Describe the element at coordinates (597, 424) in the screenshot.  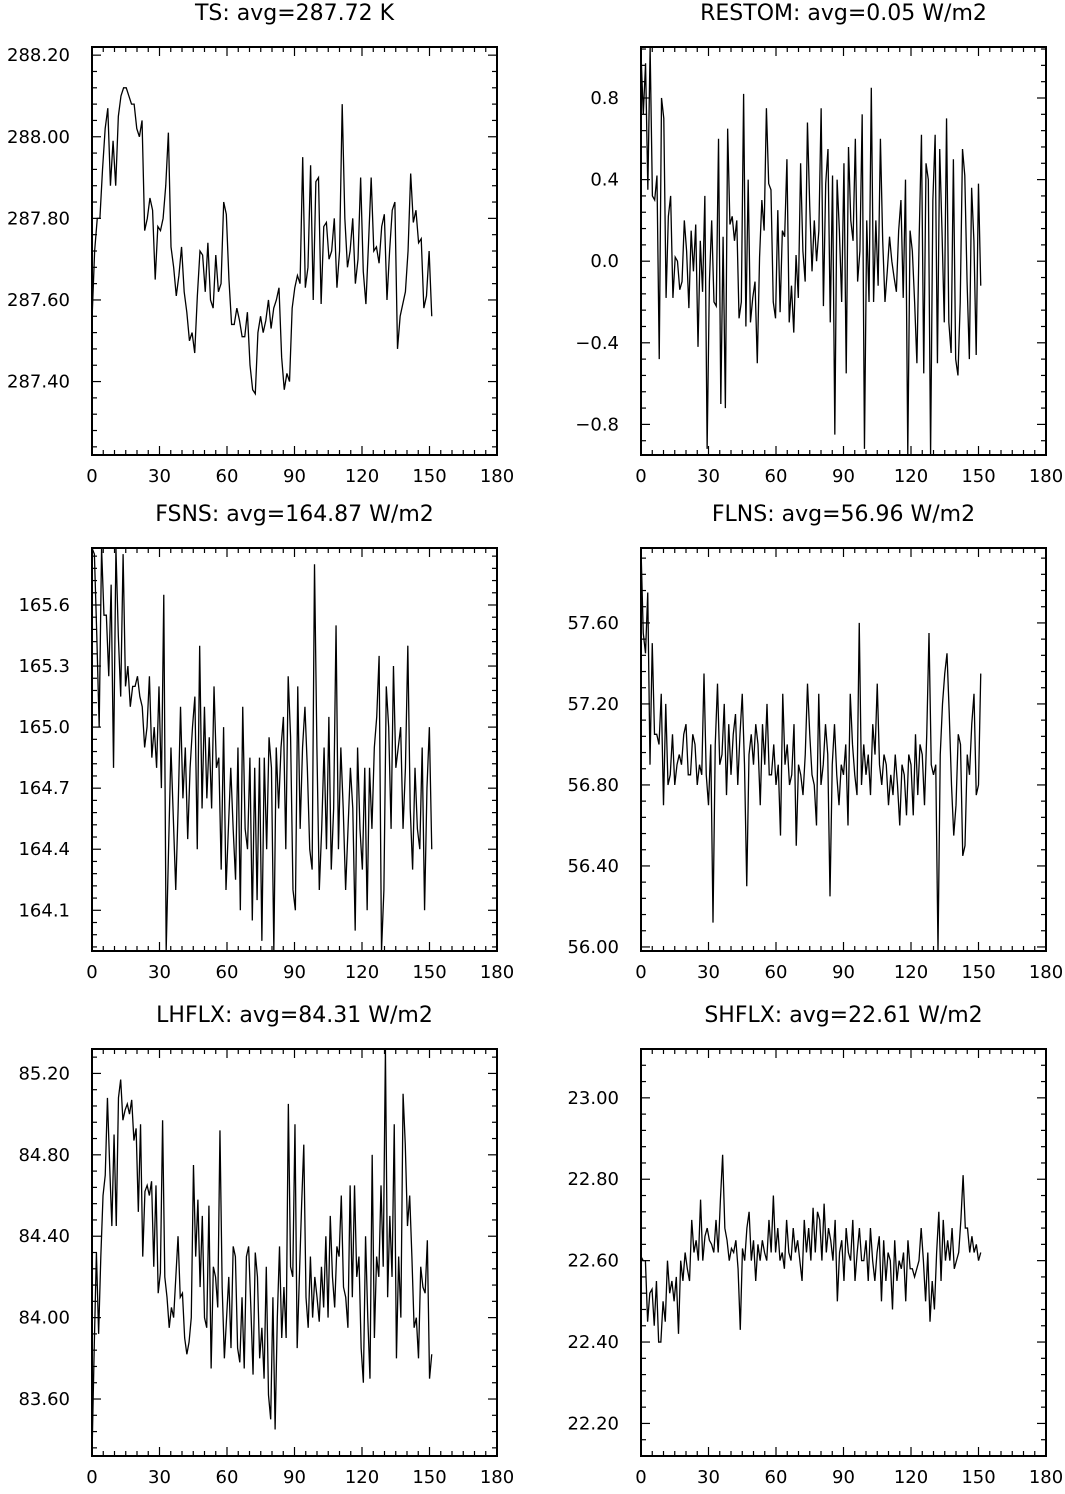
I see `y-tick-label: −0.8` at that location.